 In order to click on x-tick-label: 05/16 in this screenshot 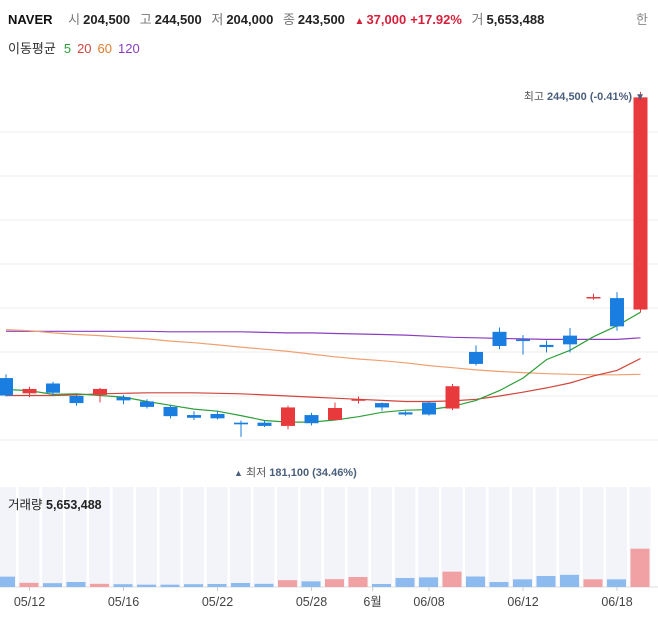, I will do `click(123, 602)`.